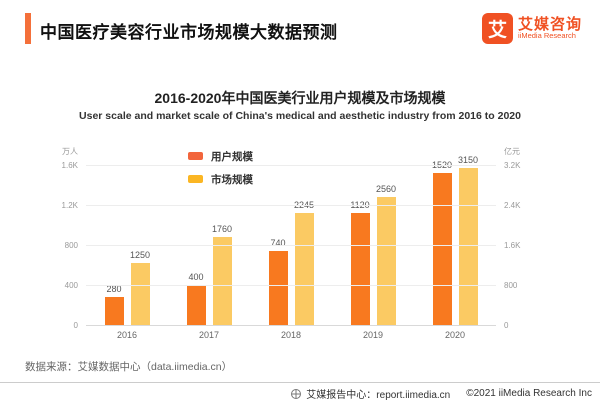  Describe the element at coordinates (127, 287) in the screenshot. I see `bar-group-2016: 280 1250` at that location.